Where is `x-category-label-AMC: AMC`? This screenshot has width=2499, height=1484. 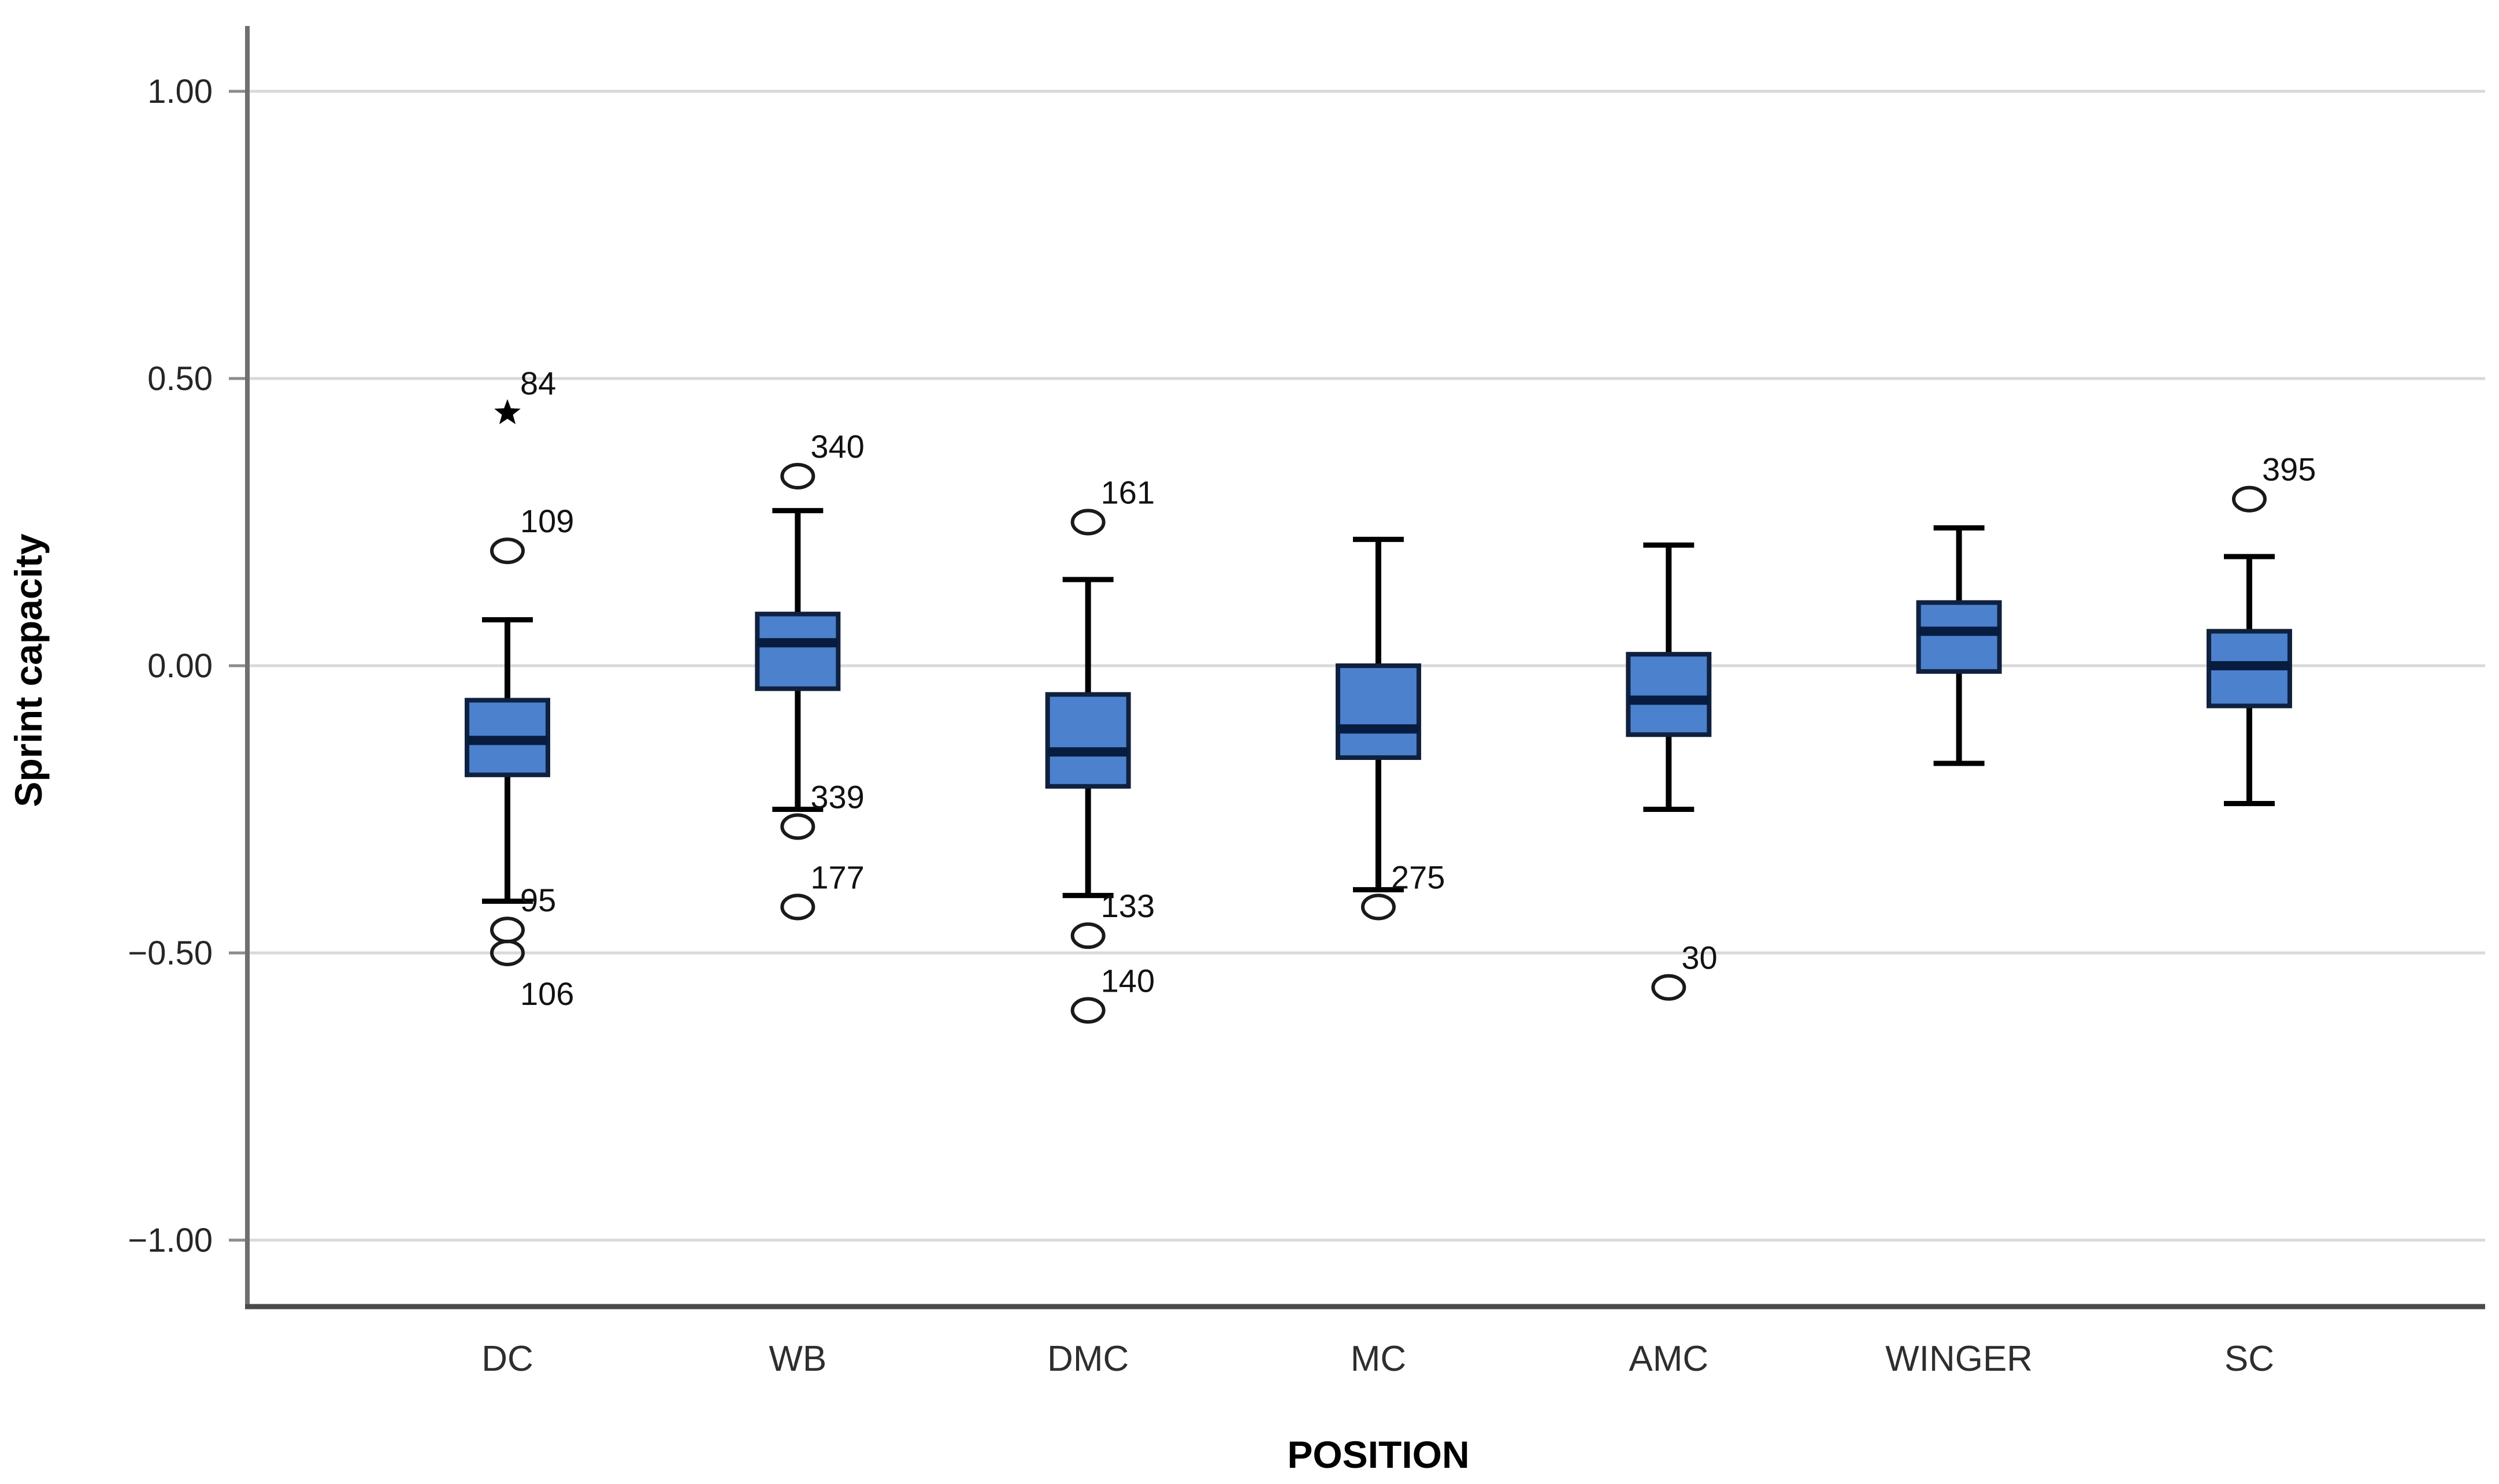 x-category-label-AMC: AMC is located at coordinates (1669, 1359).